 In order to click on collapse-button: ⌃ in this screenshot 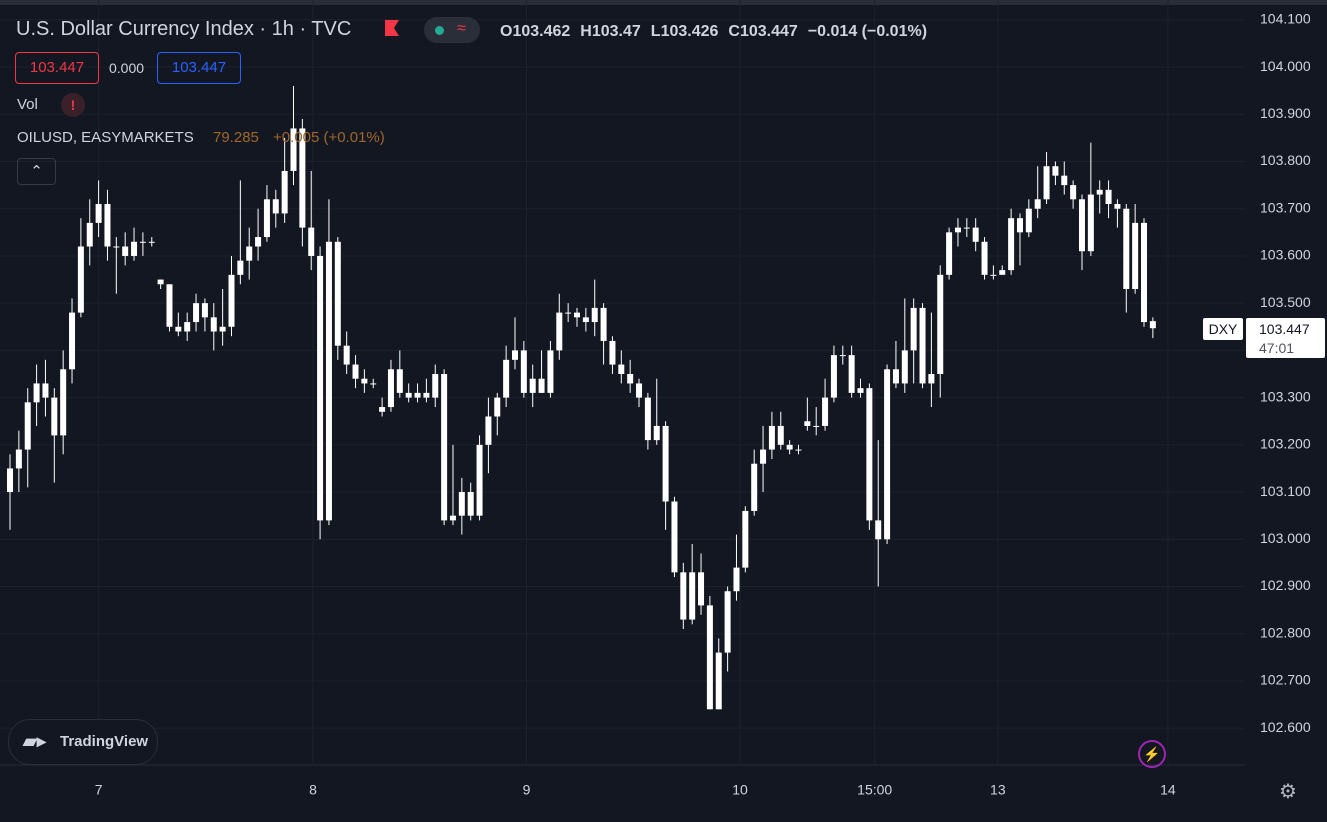, I will do `click(36, 171)`.